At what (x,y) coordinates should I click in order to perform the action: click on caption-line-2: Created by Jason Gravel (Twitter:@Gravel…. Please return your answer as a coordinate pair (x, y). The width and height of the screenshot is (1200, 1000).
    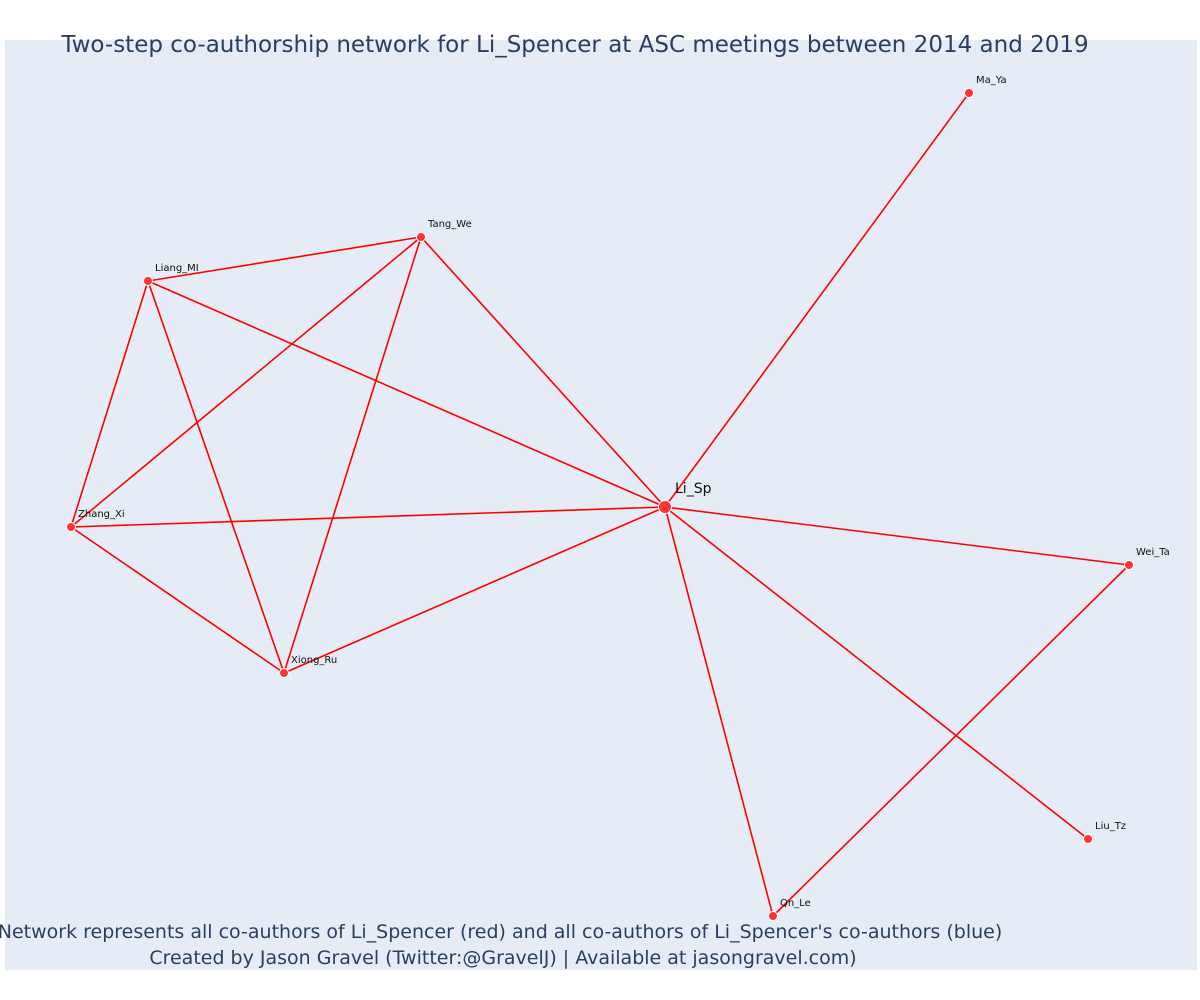
    Looking at the image, I should click on (502, 958).